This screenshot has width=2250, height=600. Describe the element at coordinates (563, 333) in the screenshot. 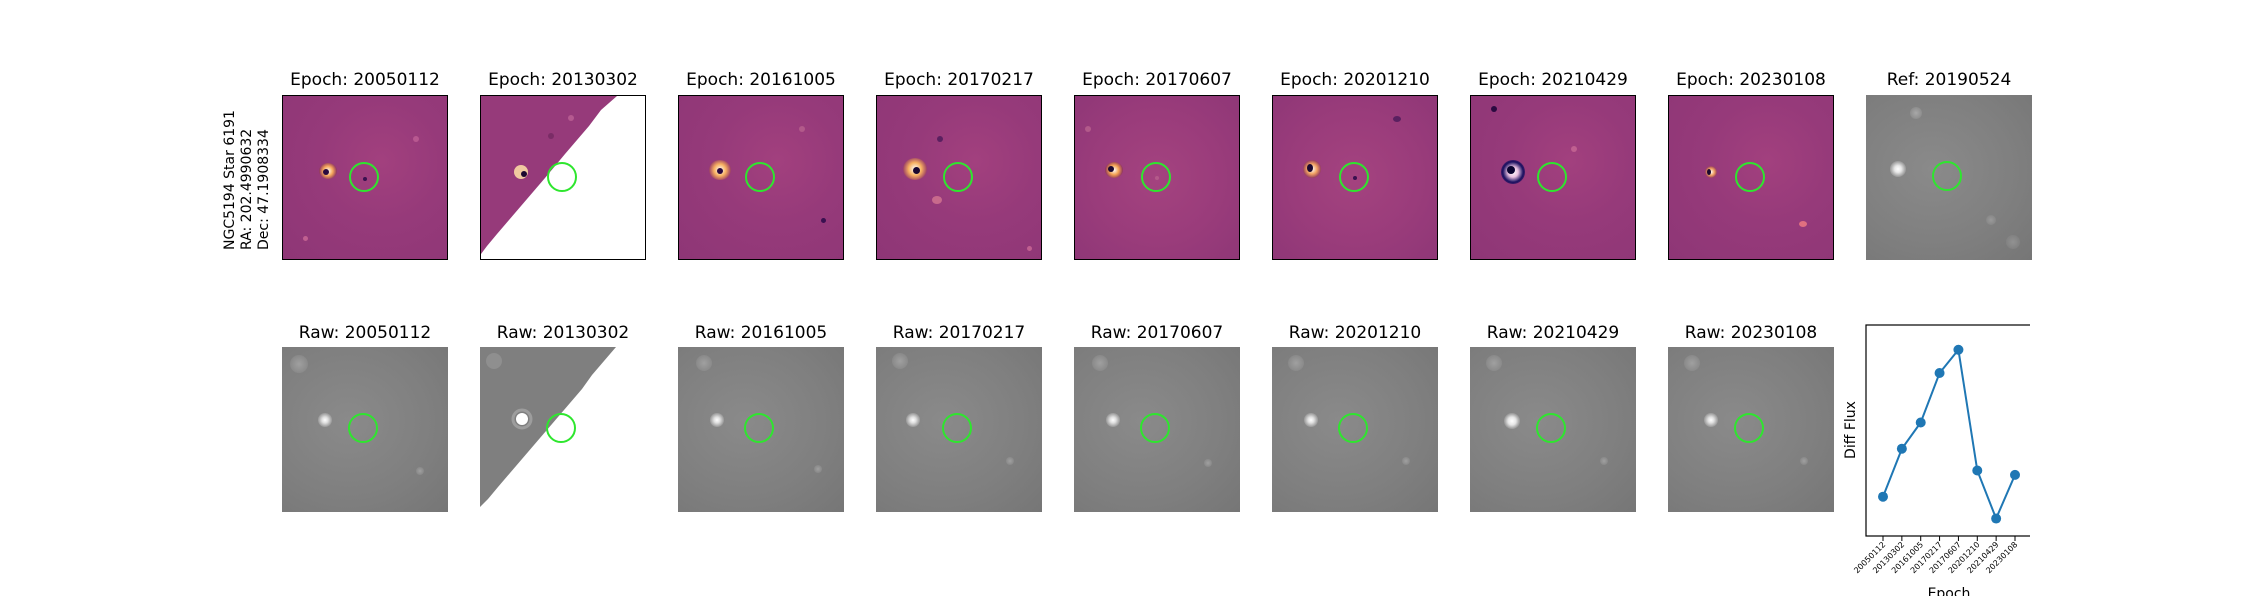

I see `panel-title: Raw: 20130302` at that location.